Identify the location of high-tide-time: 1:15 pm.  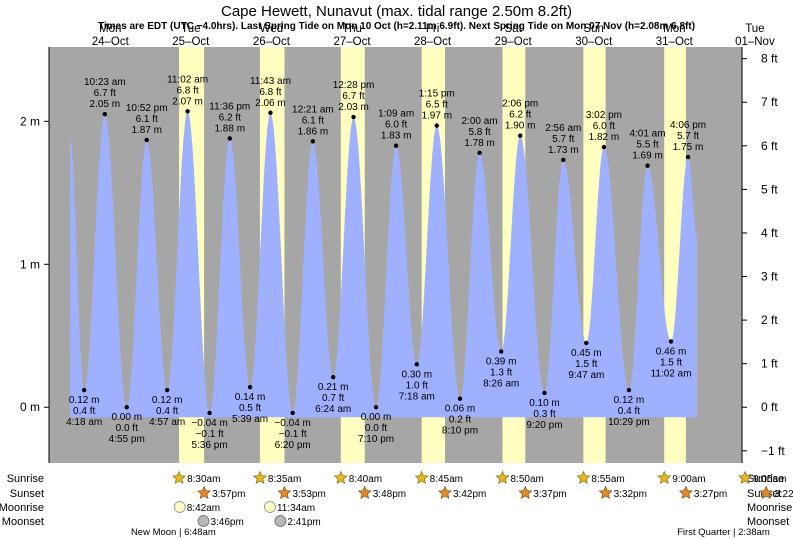
(437, 94).